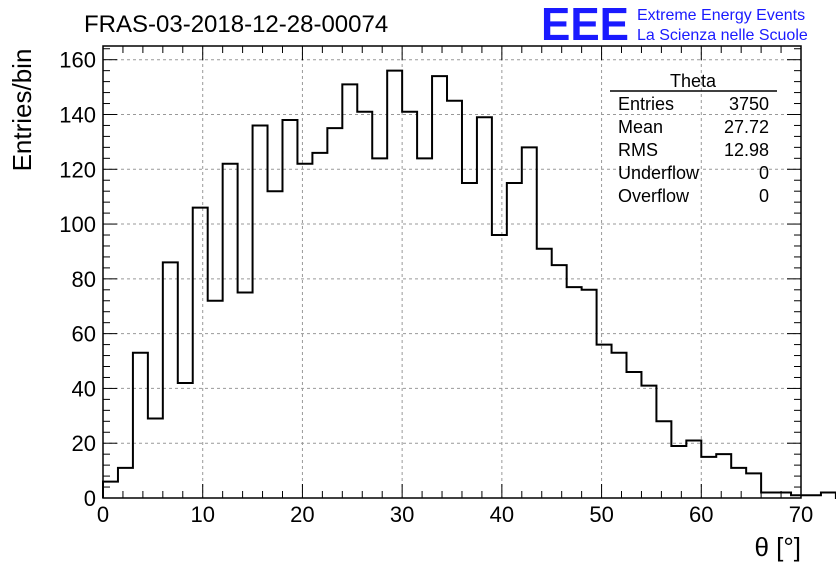 Image resolution: width=836 pixels, height=572 pixels. I want to click on stats-label: Mean, so click(640, 127).